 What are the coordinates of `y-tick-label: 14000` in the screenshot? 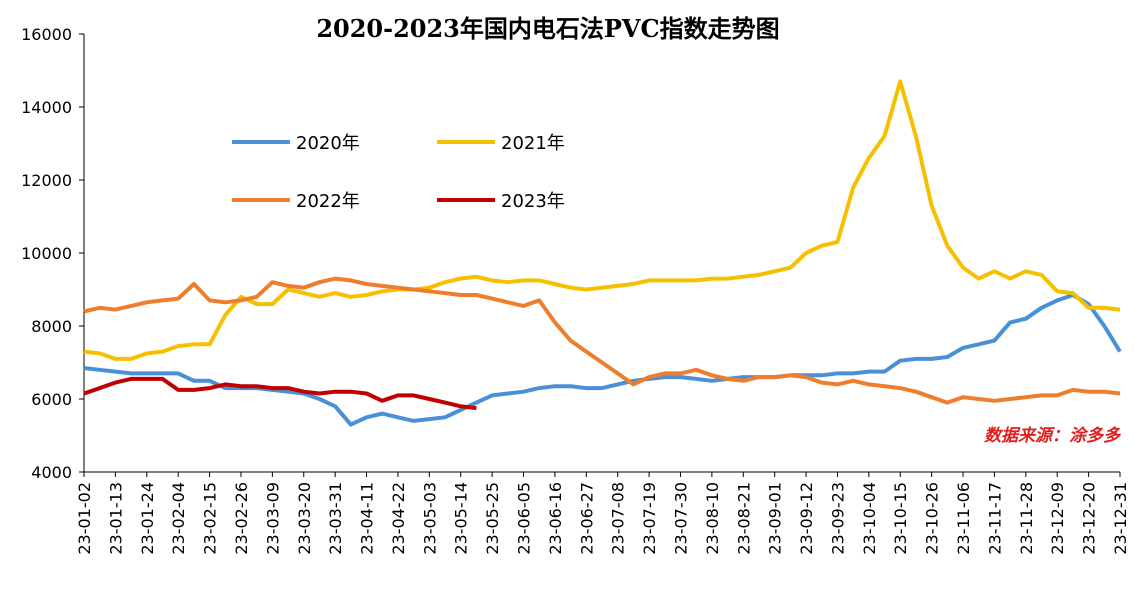 It's located at (46, 107).